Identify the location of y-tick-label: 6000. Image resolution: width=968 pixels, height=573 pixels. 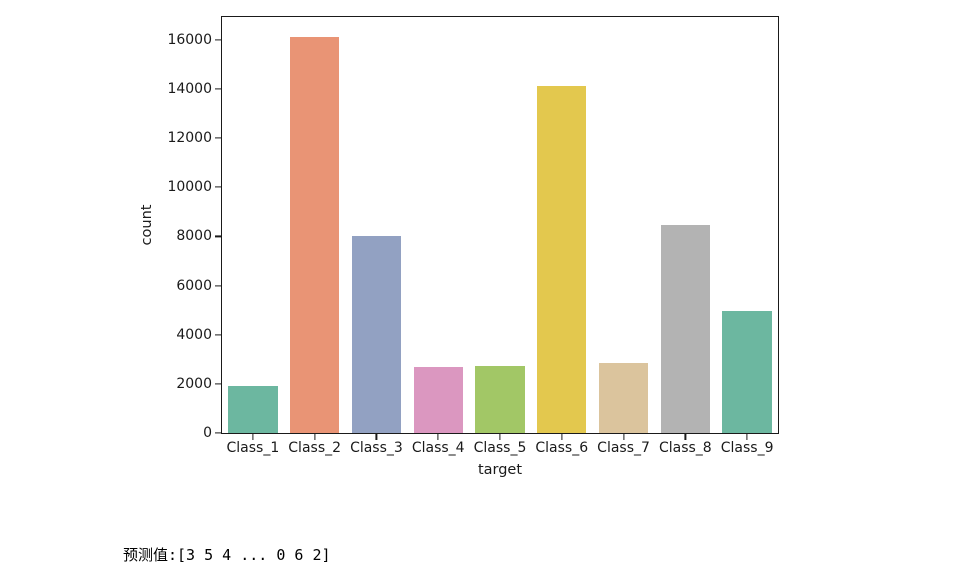
(194, 285).